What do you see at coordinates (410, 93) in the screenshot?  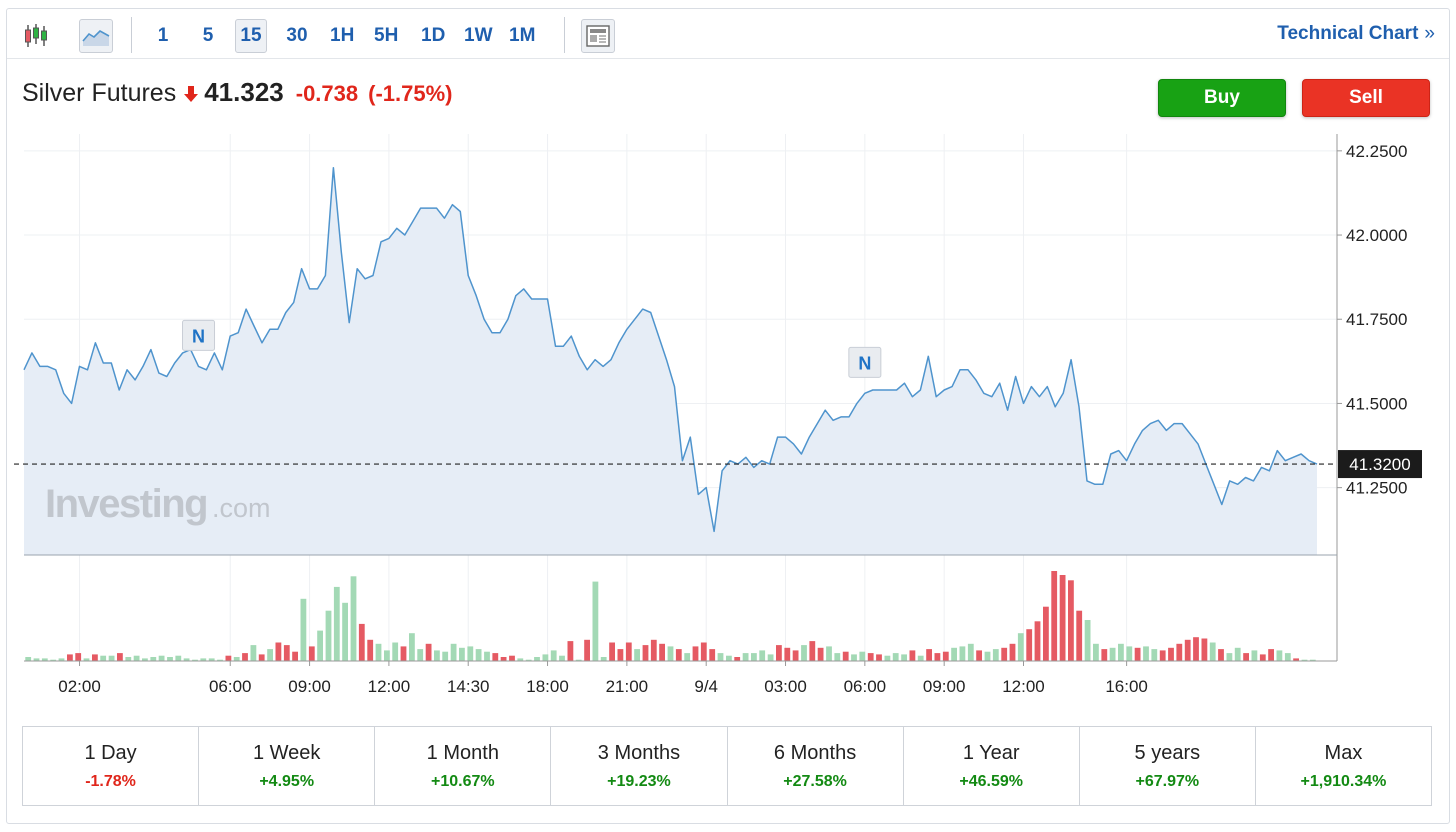 I see `price-change-percent: (-1.75%)` at bounding box center [410, 93].